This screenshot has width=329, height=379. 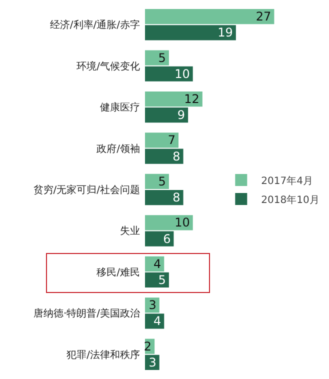 I want to click on data-label: 12, so click(x=192, y=99).